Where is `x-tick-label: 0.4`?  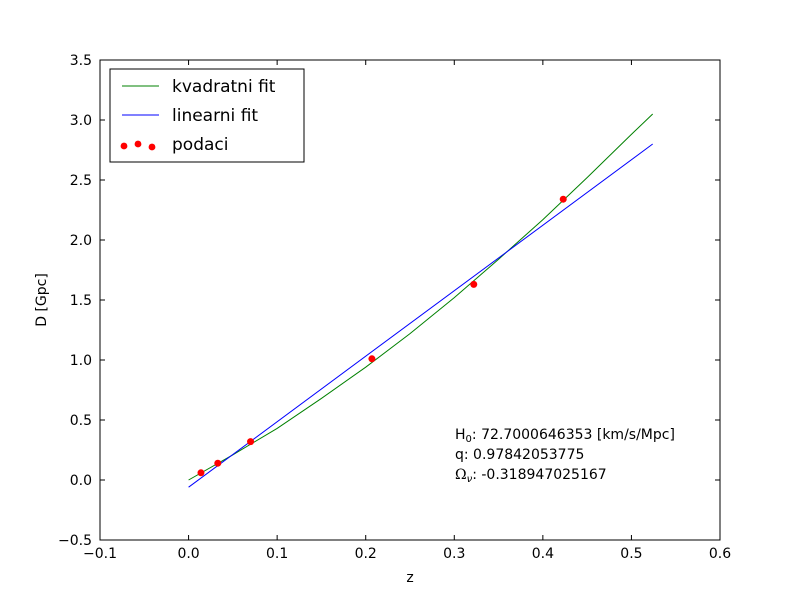 x-tick-label: 0.4 is located at coordinates (543, 554).